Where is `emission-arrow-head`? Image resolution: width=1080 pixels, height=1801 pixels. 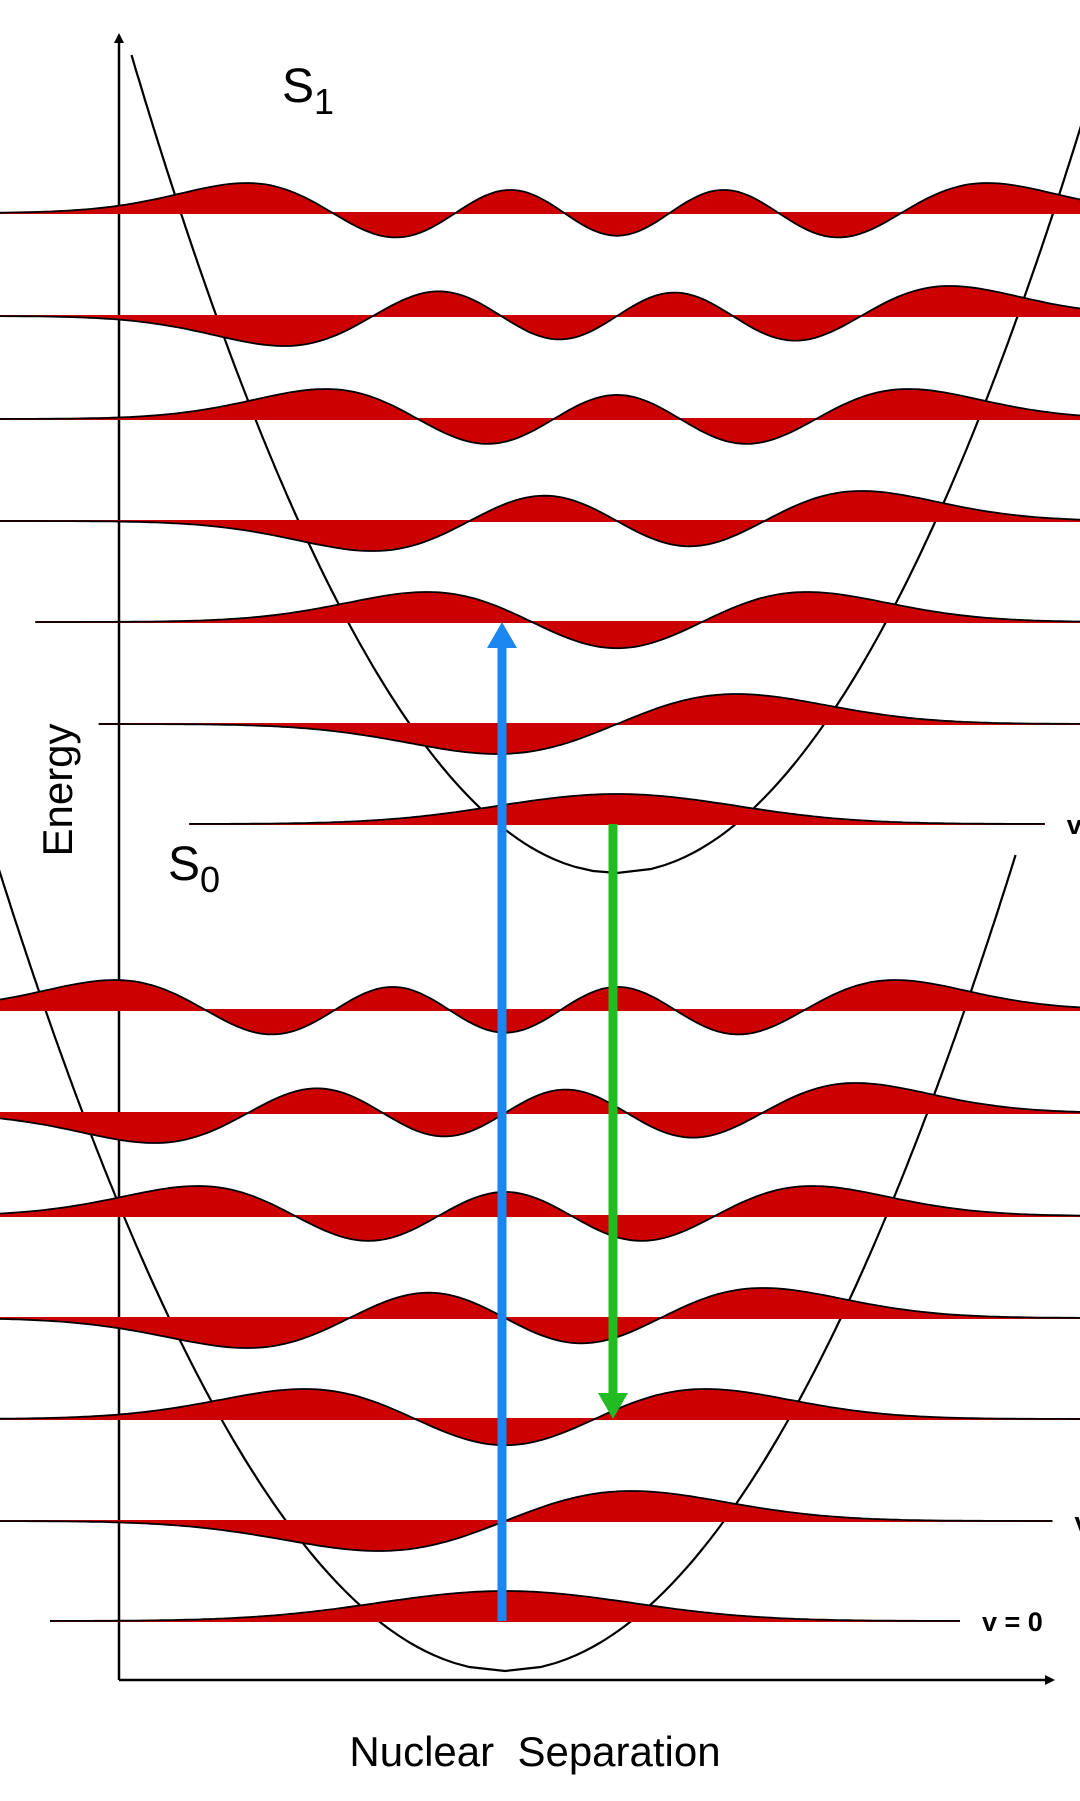
emission-arrow-head is located at coordinates (613, 1406).